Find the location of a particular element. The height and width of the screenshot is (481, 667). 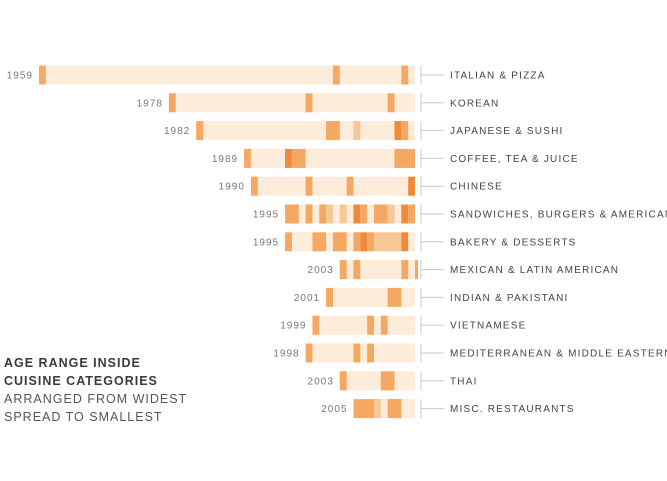

chart-subtitle-line1: ARRANGED FROM WIDEST is located at coordinates (96, 399).